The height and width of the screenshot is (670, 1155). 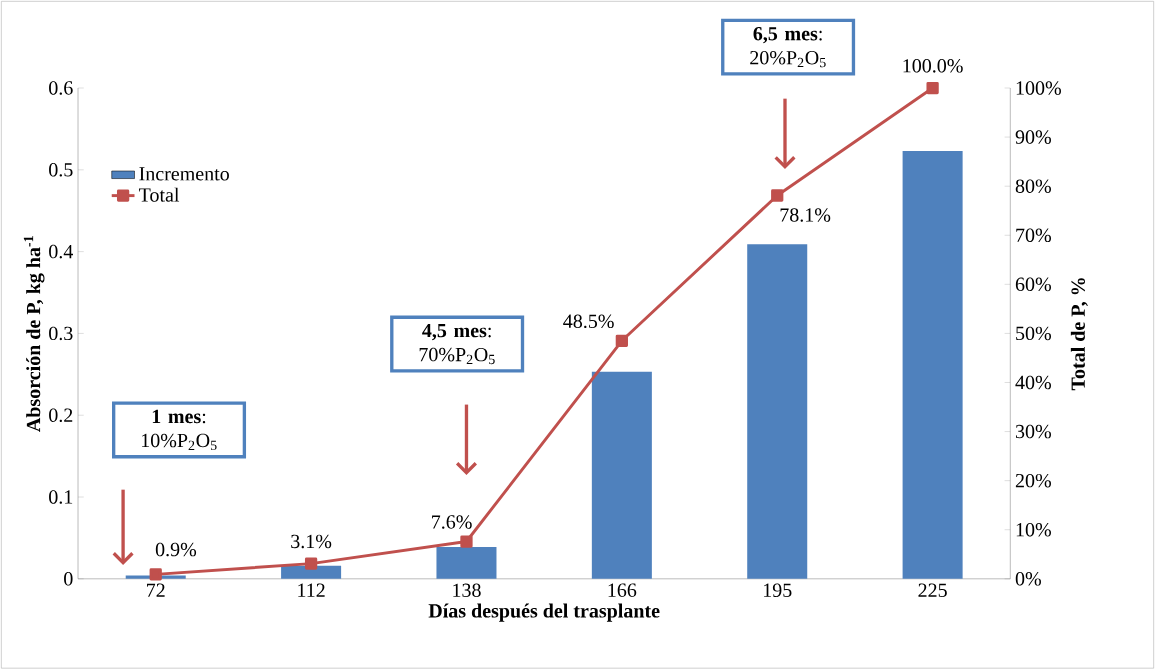 I want to click on text: 6,5 mes: 20%P$_{2}$O$_{5}$, so click(x=788, y=47).